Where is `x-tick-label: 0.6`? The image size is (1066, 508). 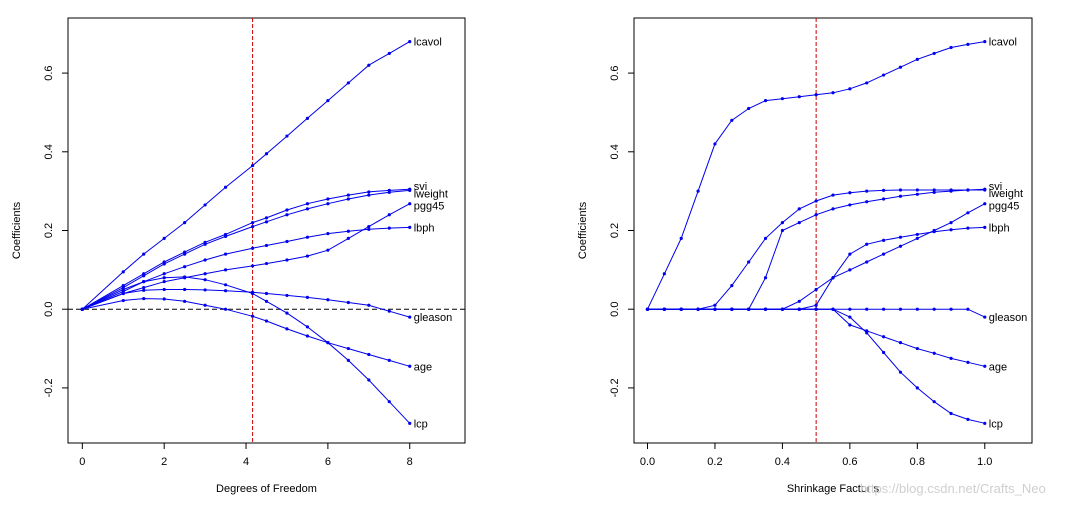 x-tick-label: 0.6 is located at coordinates (849, 462).